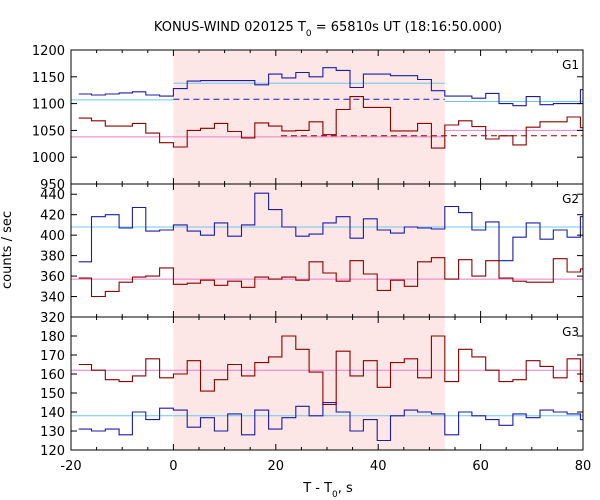 The width and height of the screenshot is (600, 500). What do you see at coordinates (7, 250) in the screenshot?
I see `y-axis-title: counts / sec` at bounding box center [7, 250].